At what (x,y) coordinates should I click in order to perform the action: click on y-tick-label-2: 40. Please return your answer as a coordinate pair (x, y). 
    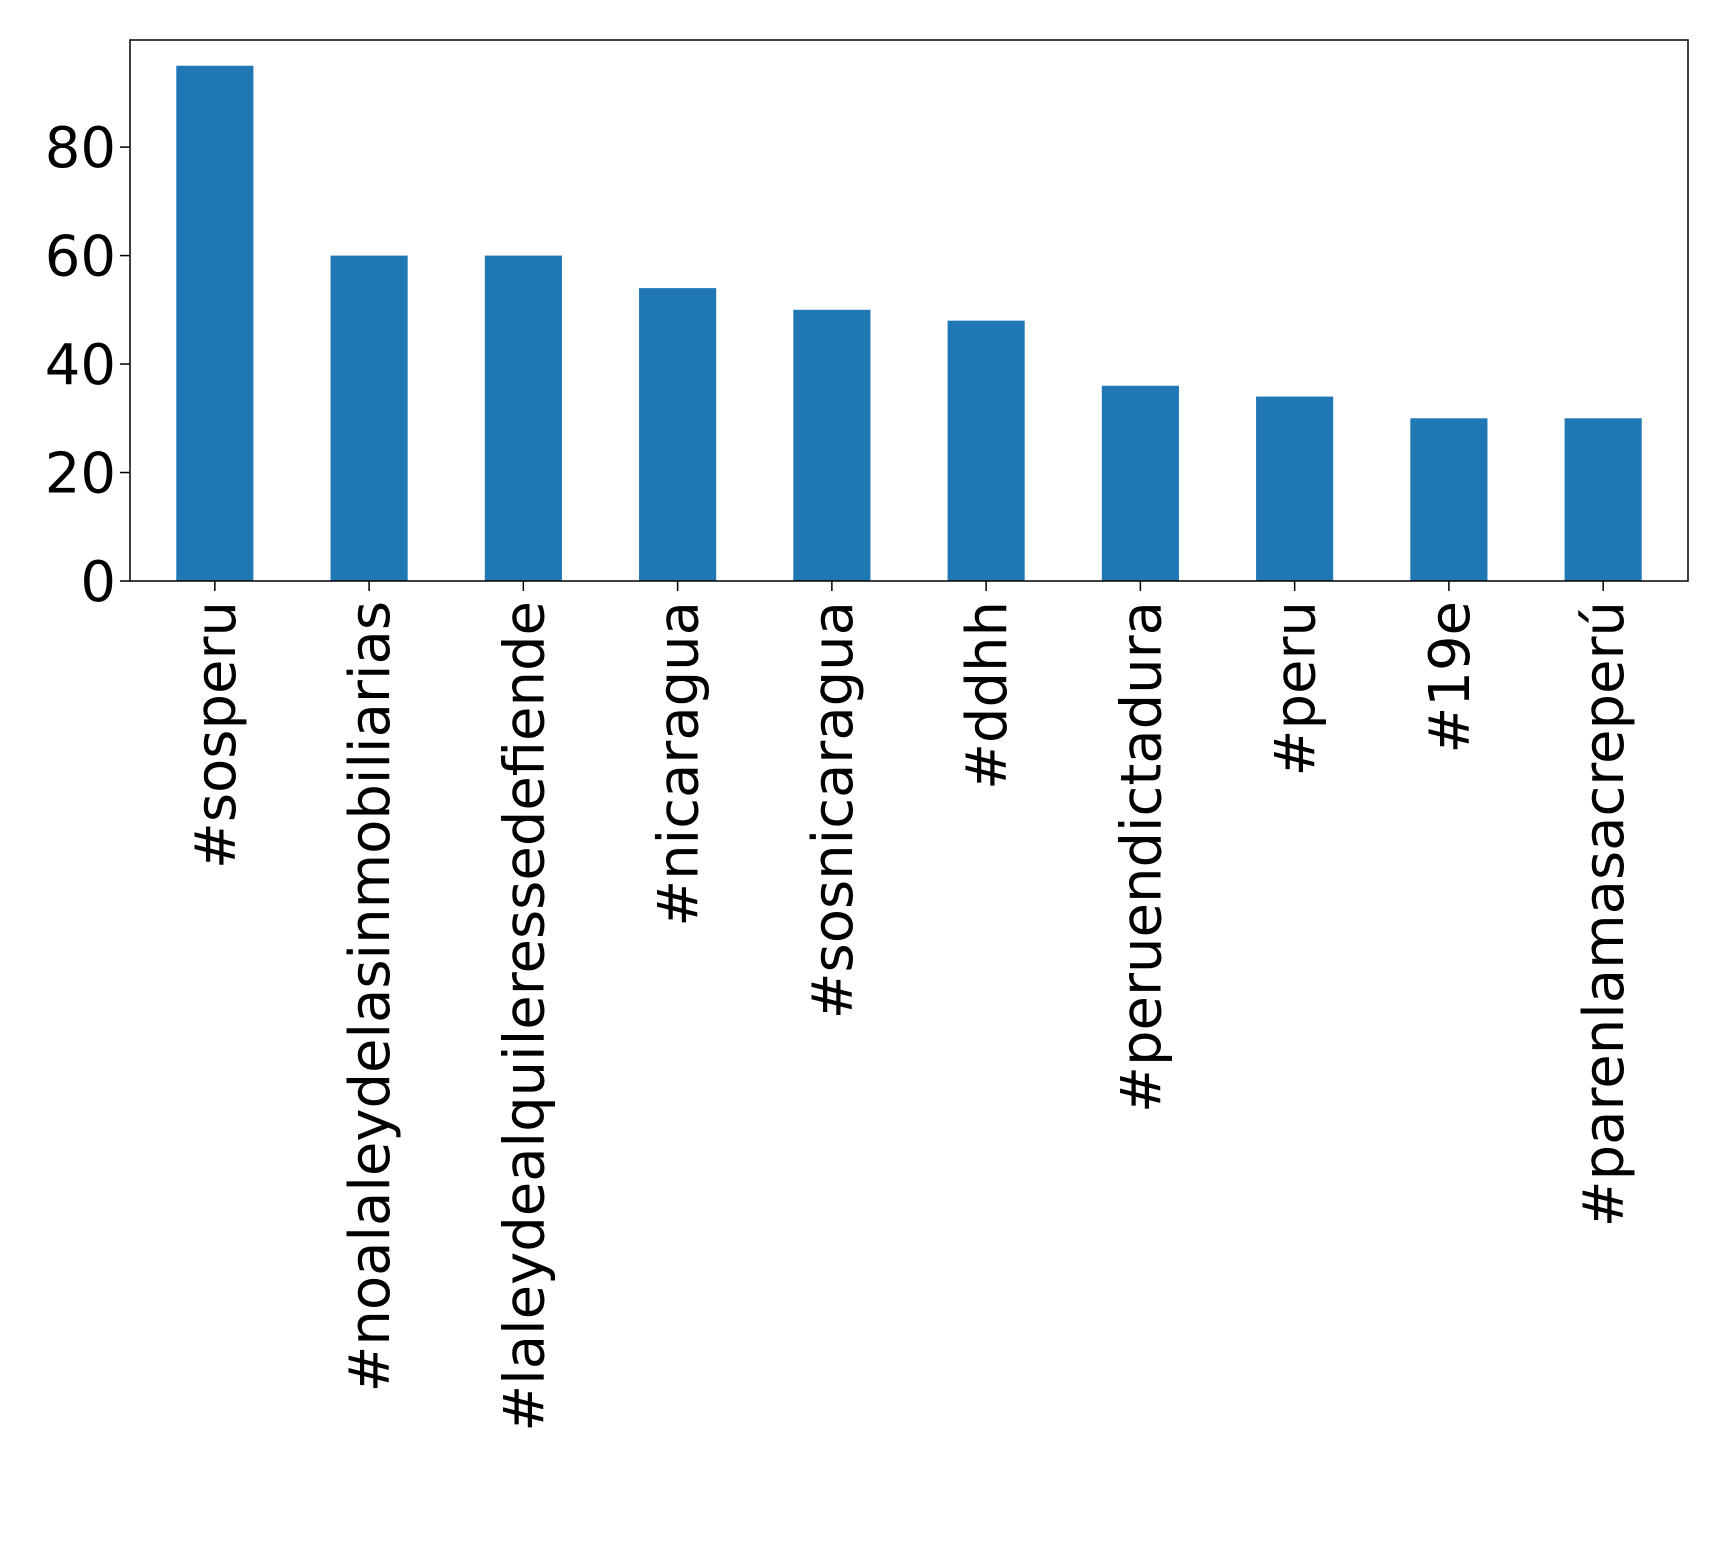
    Looking at the image, I should click on (80, 365).